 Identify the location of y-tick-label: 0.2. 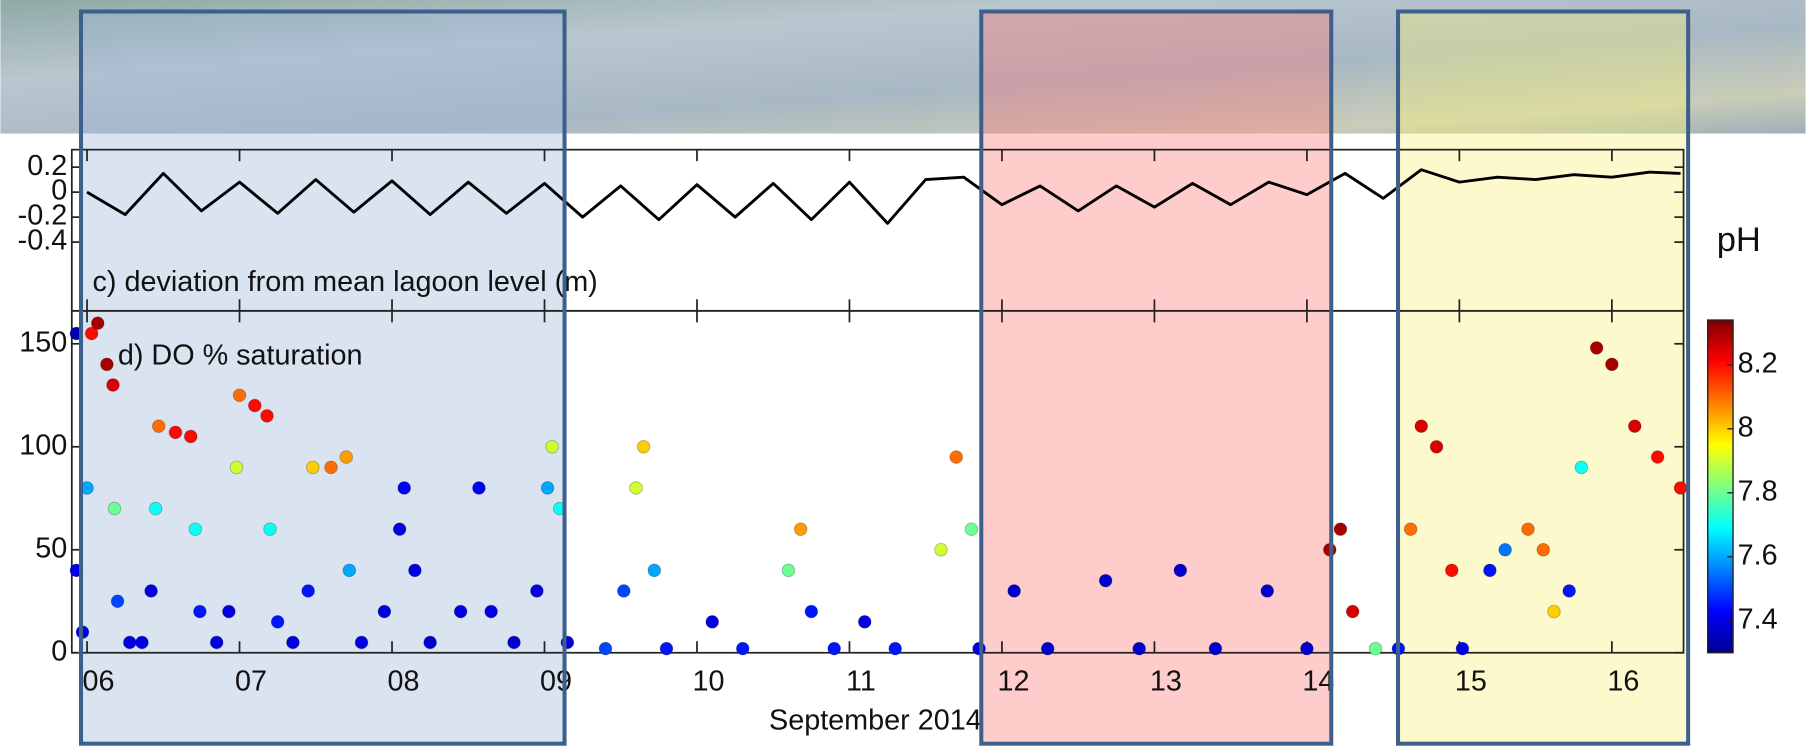
(47, 166).